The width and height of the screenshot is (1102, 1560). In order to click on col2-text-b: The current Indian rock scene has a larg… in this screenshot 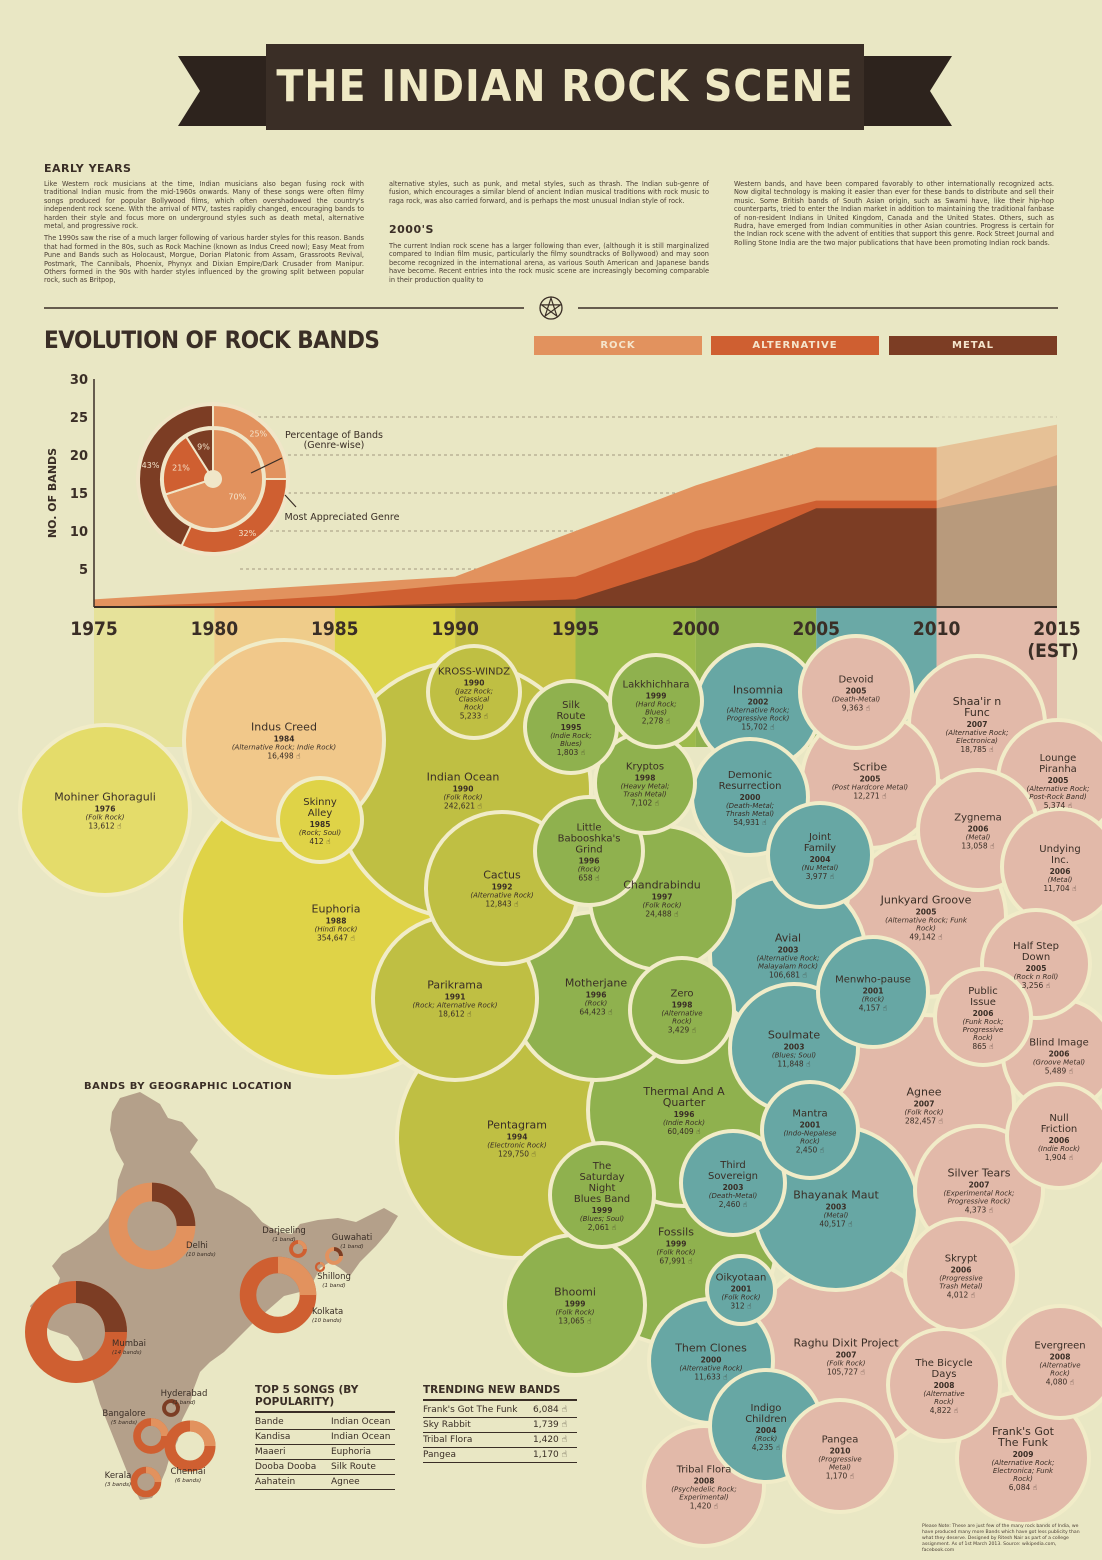, I will do `click(549, 265)`.